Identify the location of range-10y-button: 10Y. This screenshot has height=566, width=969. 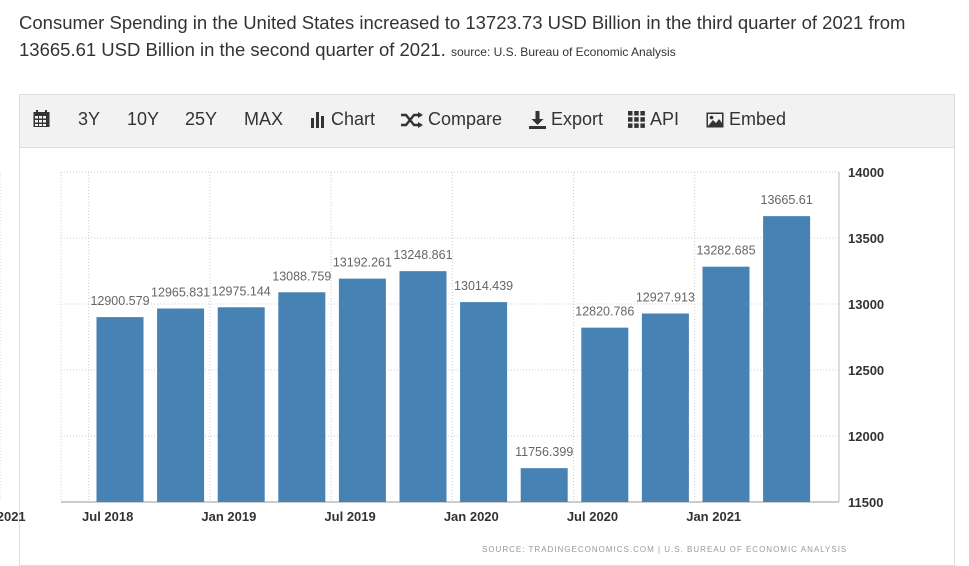
(143, 119).